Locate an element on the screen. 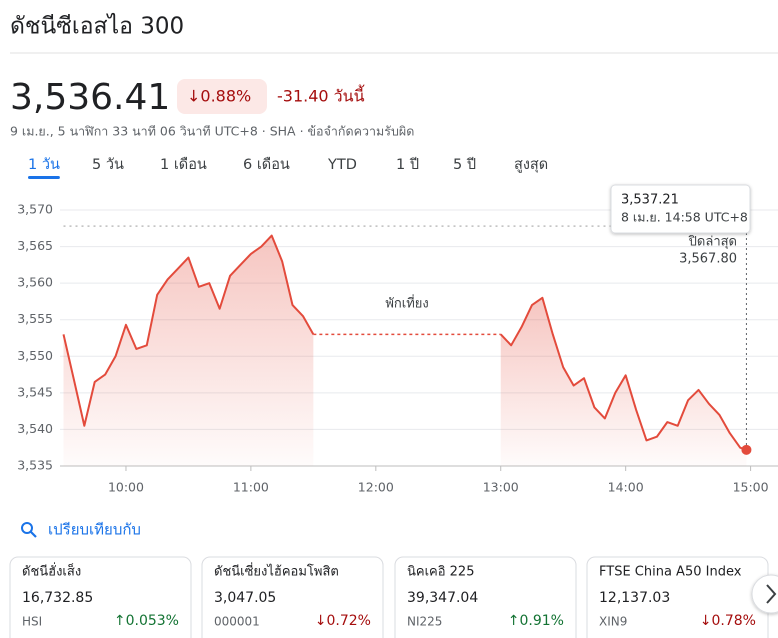  title: ดัชนีซีเอสไอ 300 is located at coordinates (97, 26).